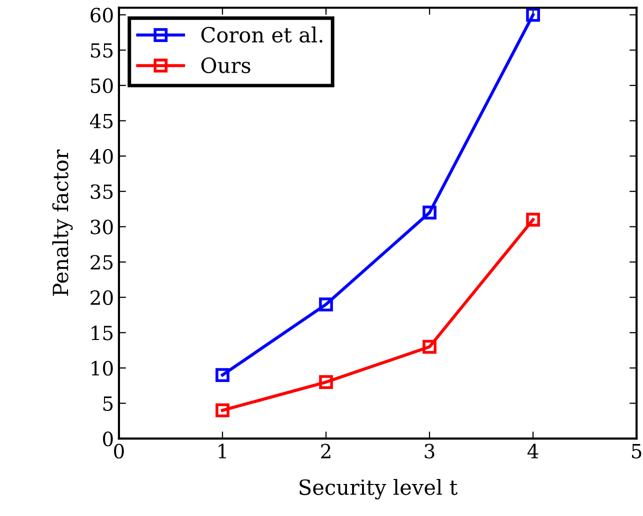  What do you see at coordinates (429, 451) in the screenshot?
I see `x-tick-label: 3` at bounding box center [429, 451].